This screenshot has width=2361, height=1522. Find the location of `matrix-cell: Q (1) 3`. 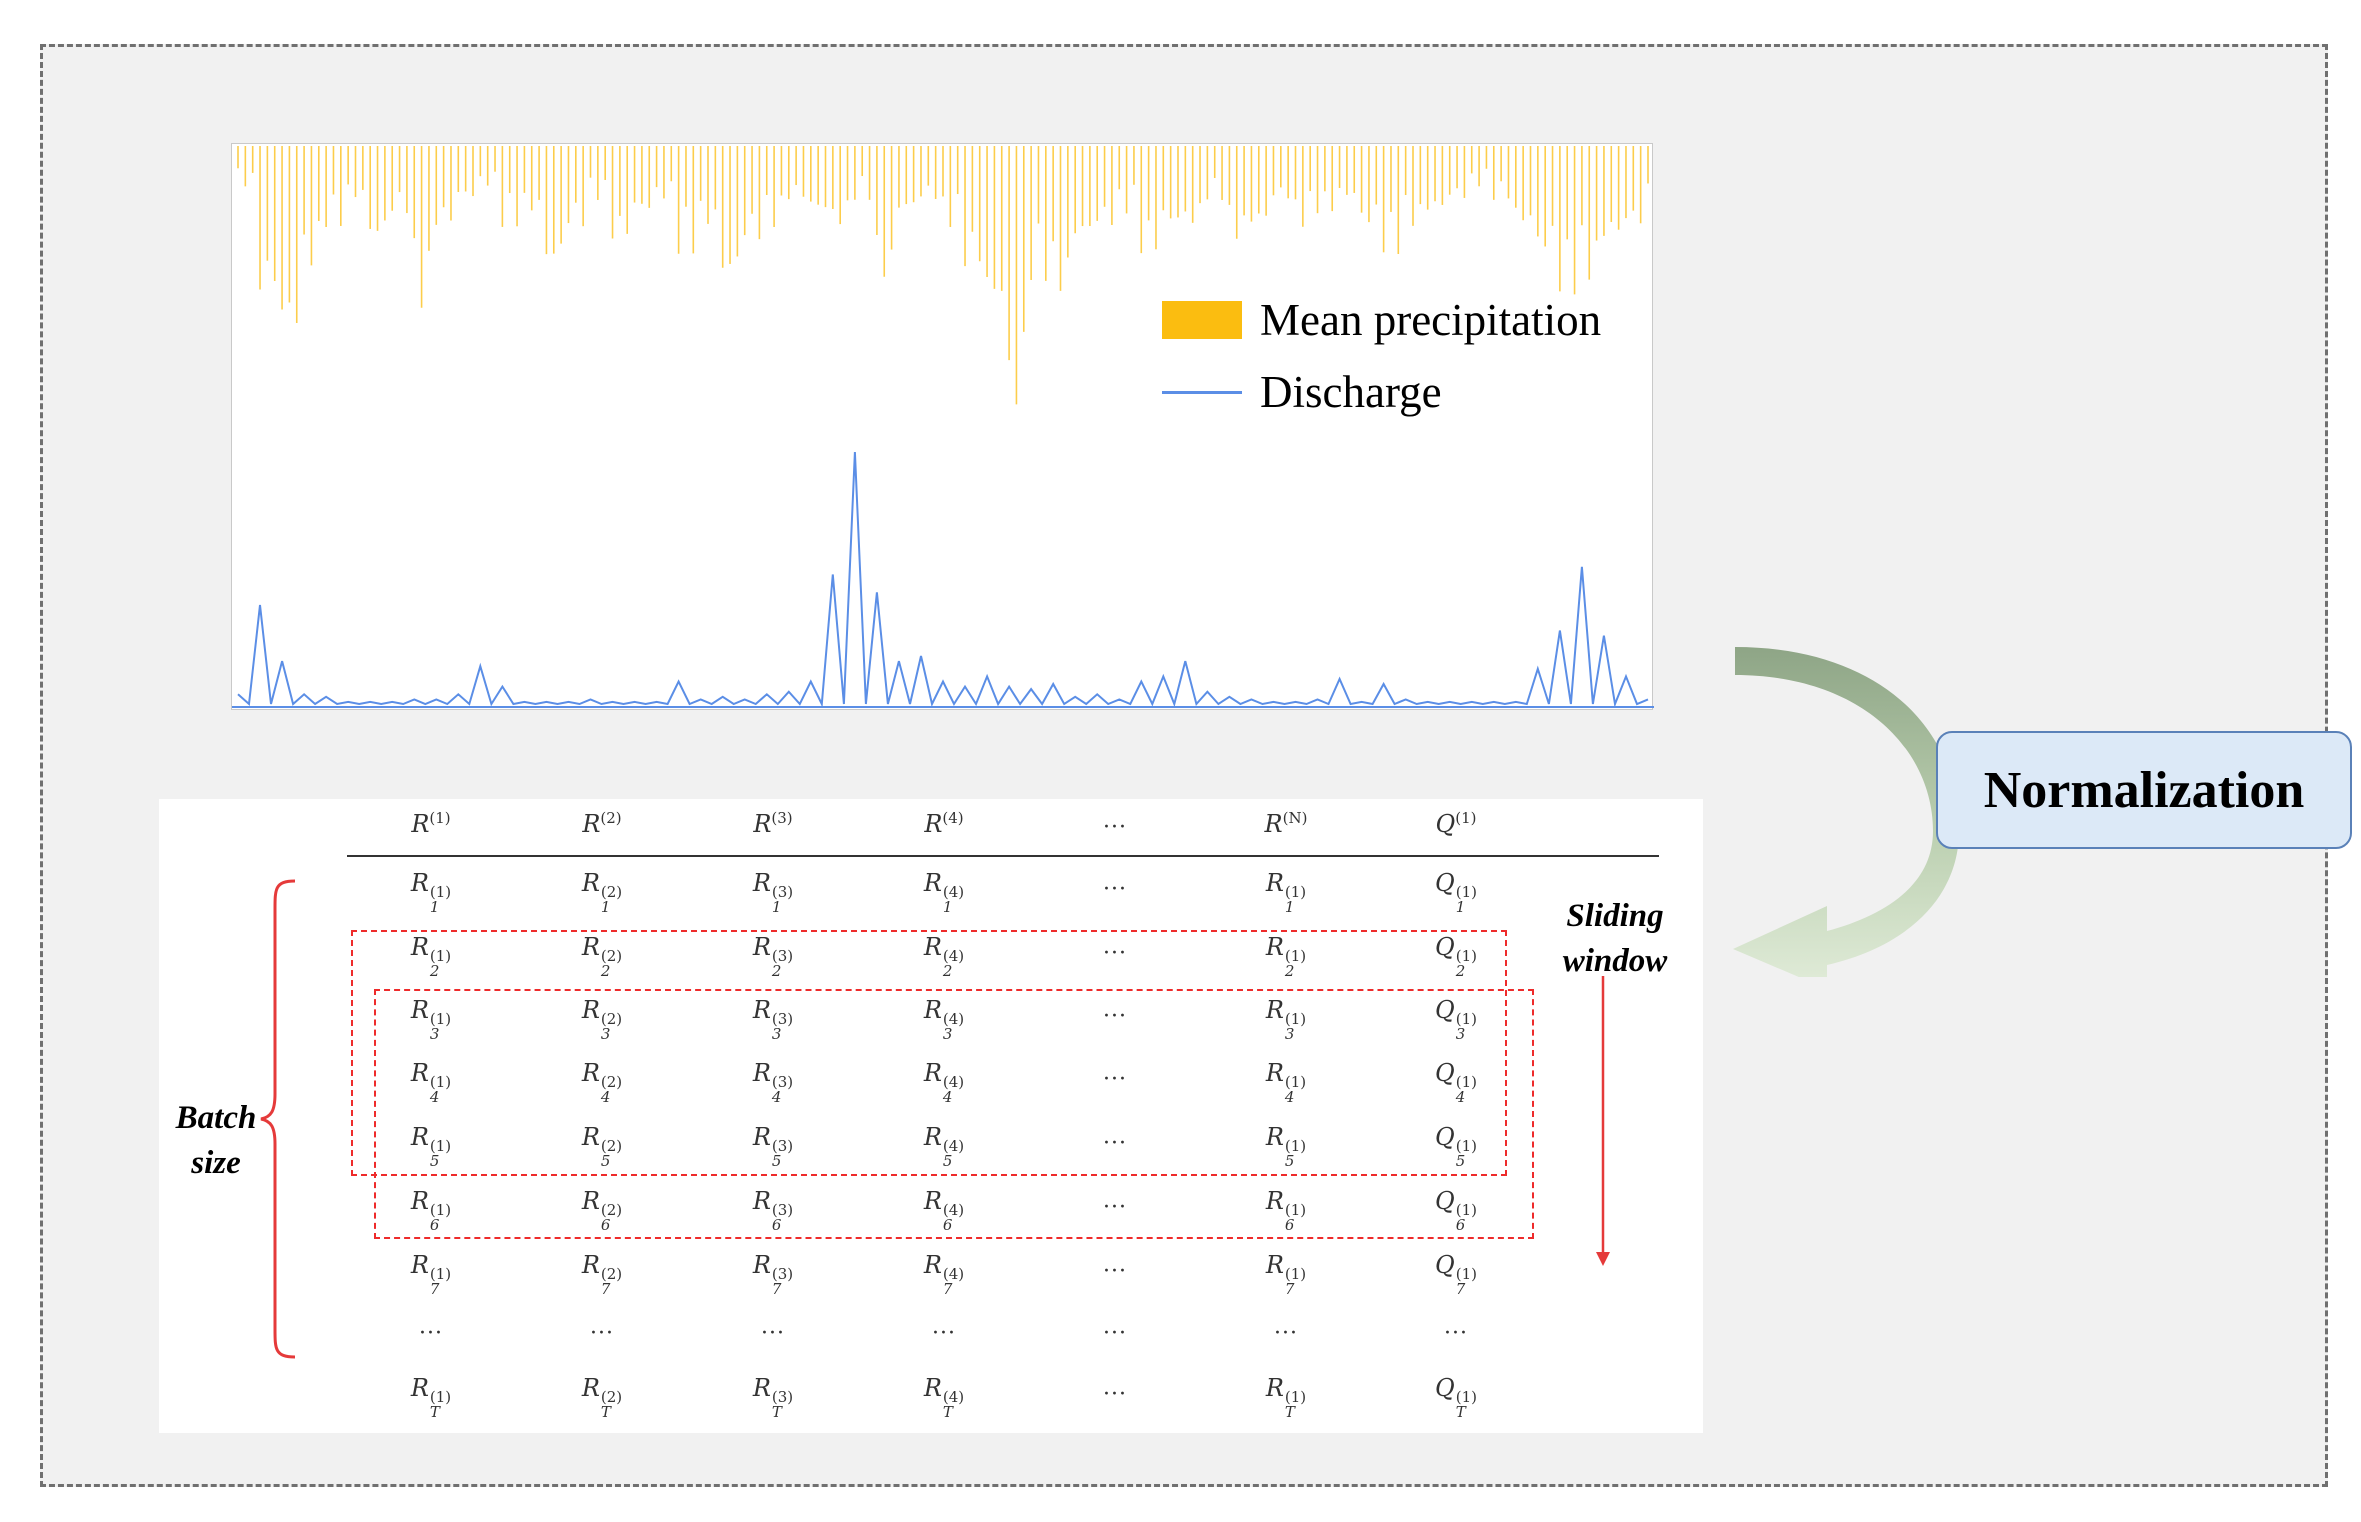

matrix-cell: Q (1) 3 is located at coordinates (1456, 1019).